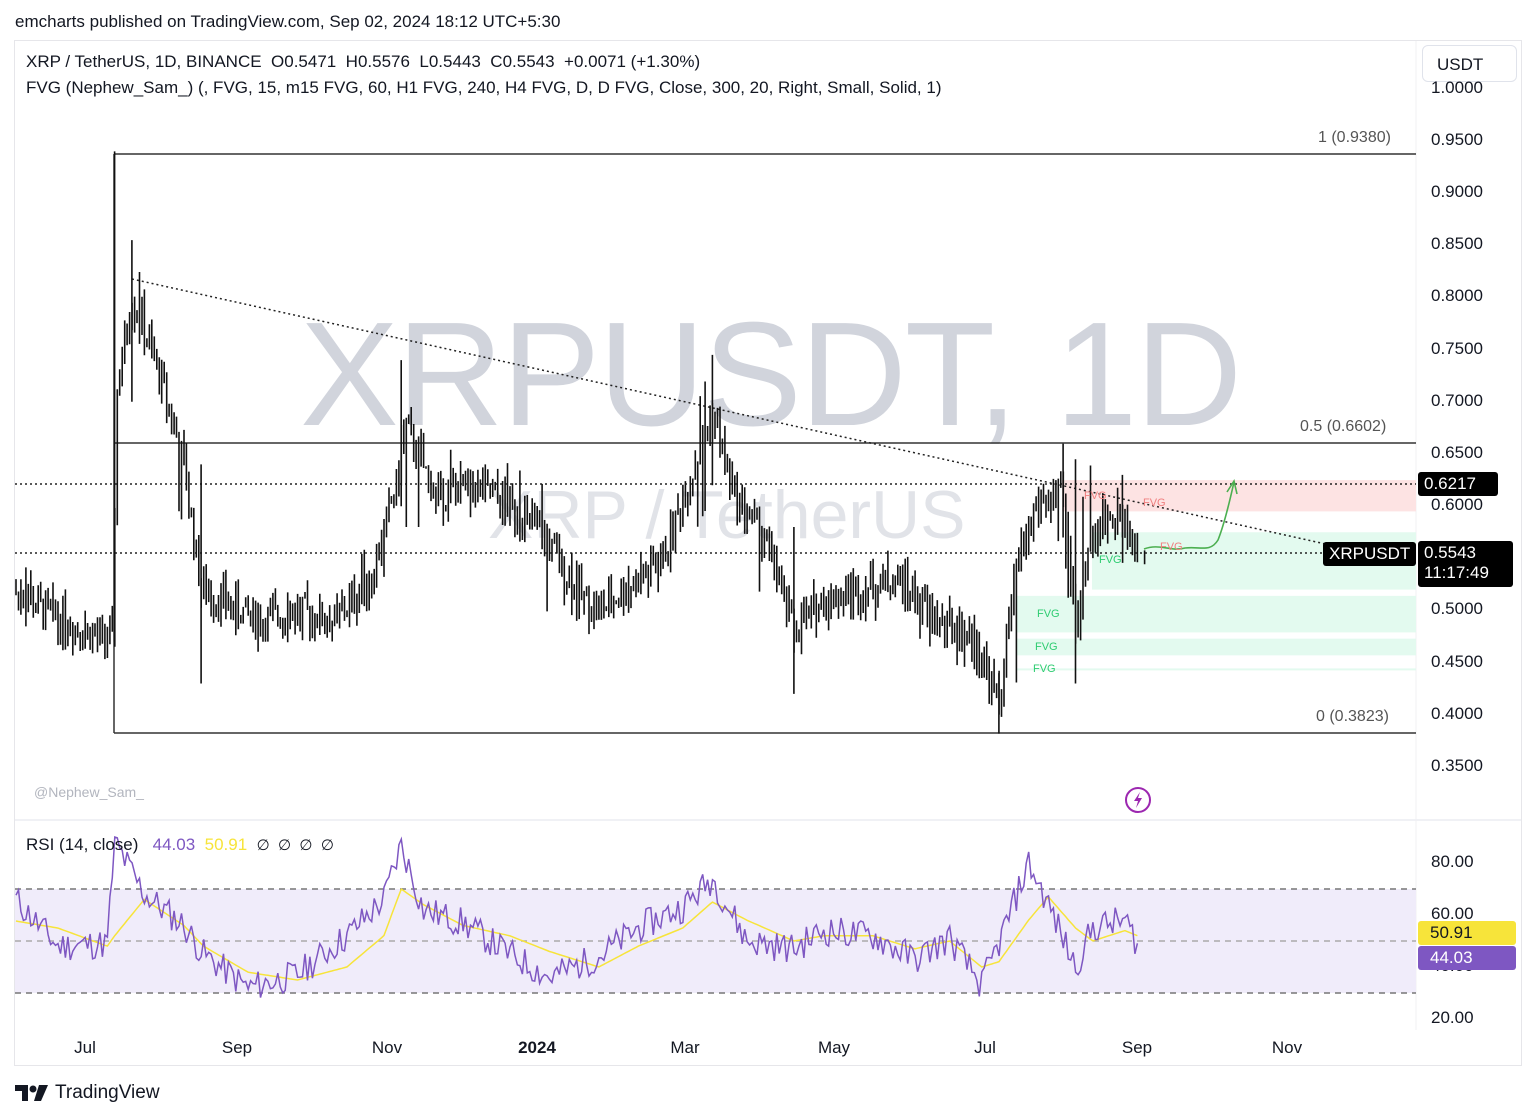  I want to click on fvg-label-bearish-3: FVG, so click(1171, 547).